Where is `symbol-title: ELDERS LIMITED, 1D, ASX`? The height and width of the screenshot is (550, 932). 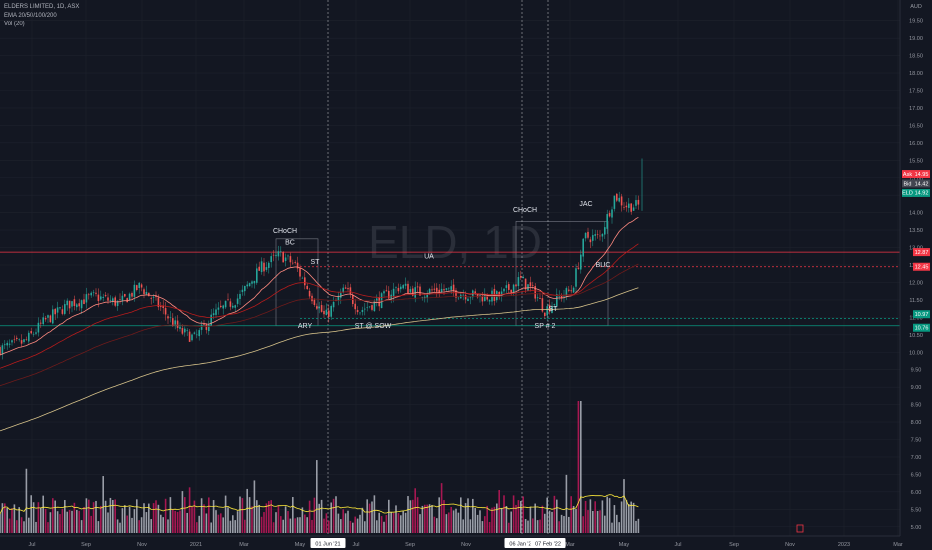 symbol-title: ELDERS LIMITED, 1D, ASX is located at coordinates (42, 7).